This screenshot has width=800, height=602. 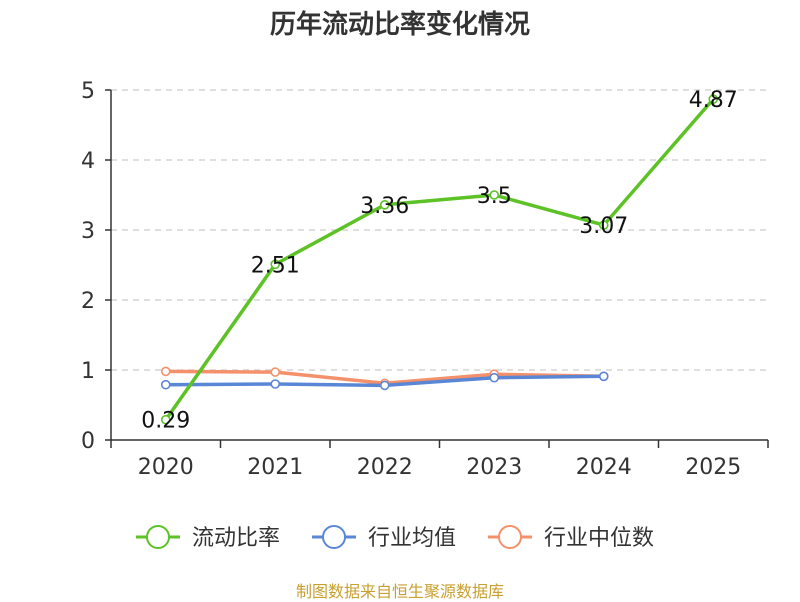 What do you see at coordinates (165, 384) in the screenshot?
I see `data-point-1-2020` at bounding box center [165, 384].